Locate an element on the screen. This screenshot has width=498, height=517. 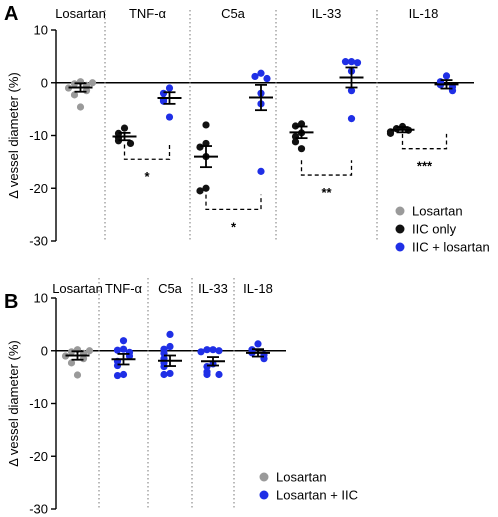
panel-letter: A is located at coordinates (11, 14).